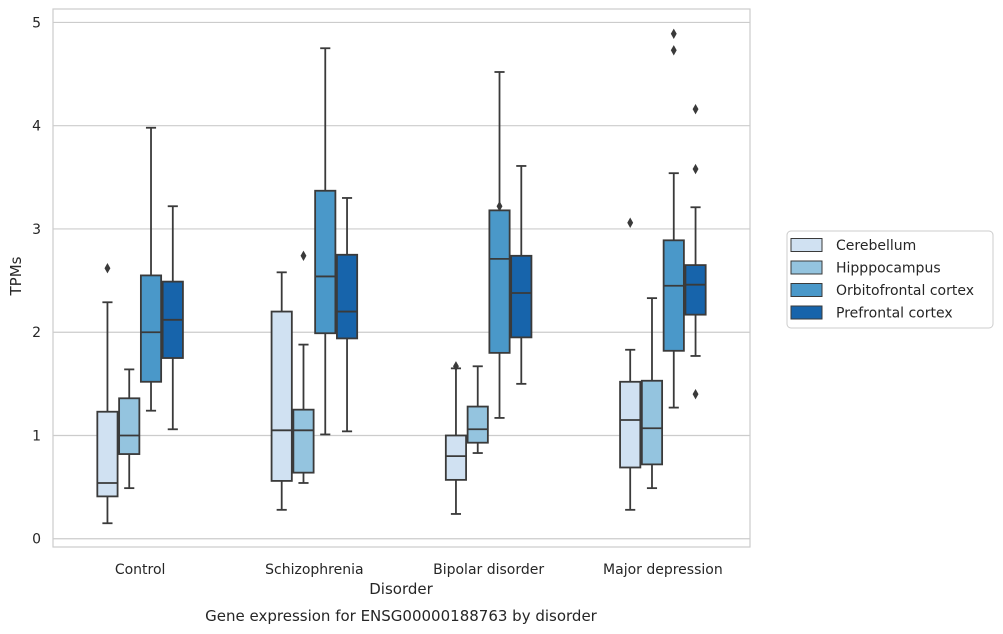 This screenshot has height=634, width=1003. Describe the element at coordinates (894, 314) in the screenshot. I see `legend-label: Prefrontal cortex` at that location.